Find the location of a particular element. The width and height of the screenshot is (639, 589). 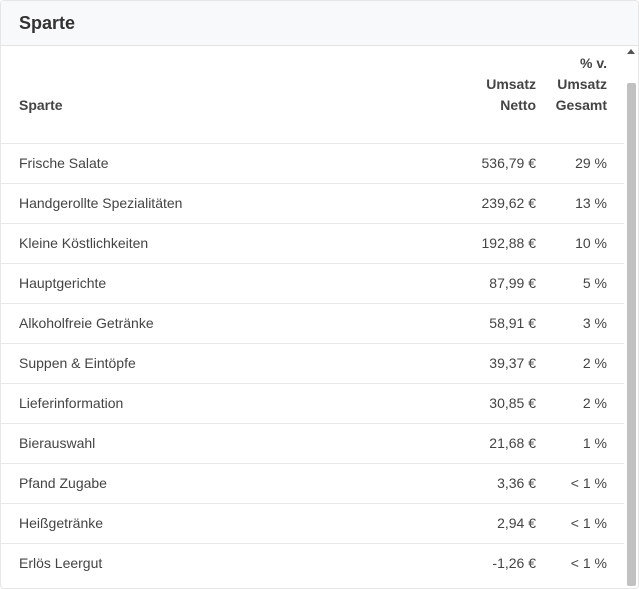

table-header: Sparte Umsatz Netto % v. Umsatz Gesamt is located at coordinates (312, 88).